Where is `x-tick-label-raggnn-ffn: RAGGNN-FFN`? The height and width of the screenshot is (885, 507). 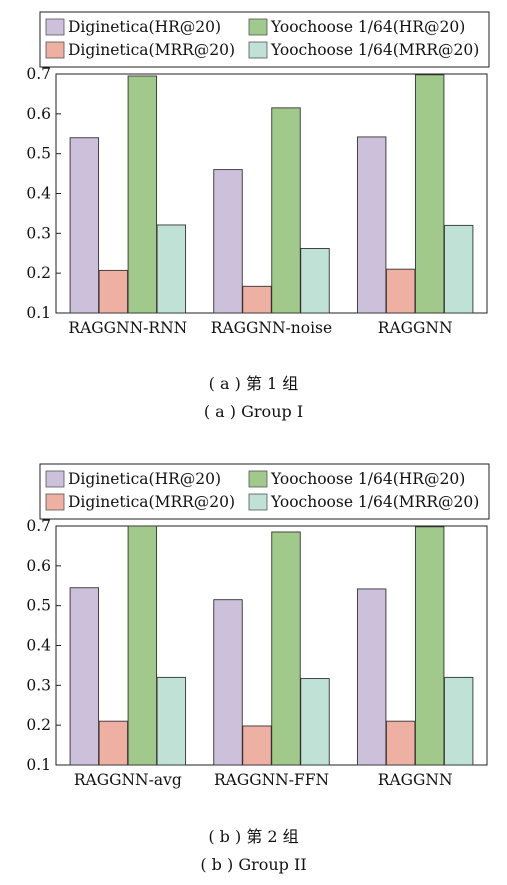
x-tick-label-raggnn-ffn: RAGGNN-FFN is located at coordinates (271, 780).